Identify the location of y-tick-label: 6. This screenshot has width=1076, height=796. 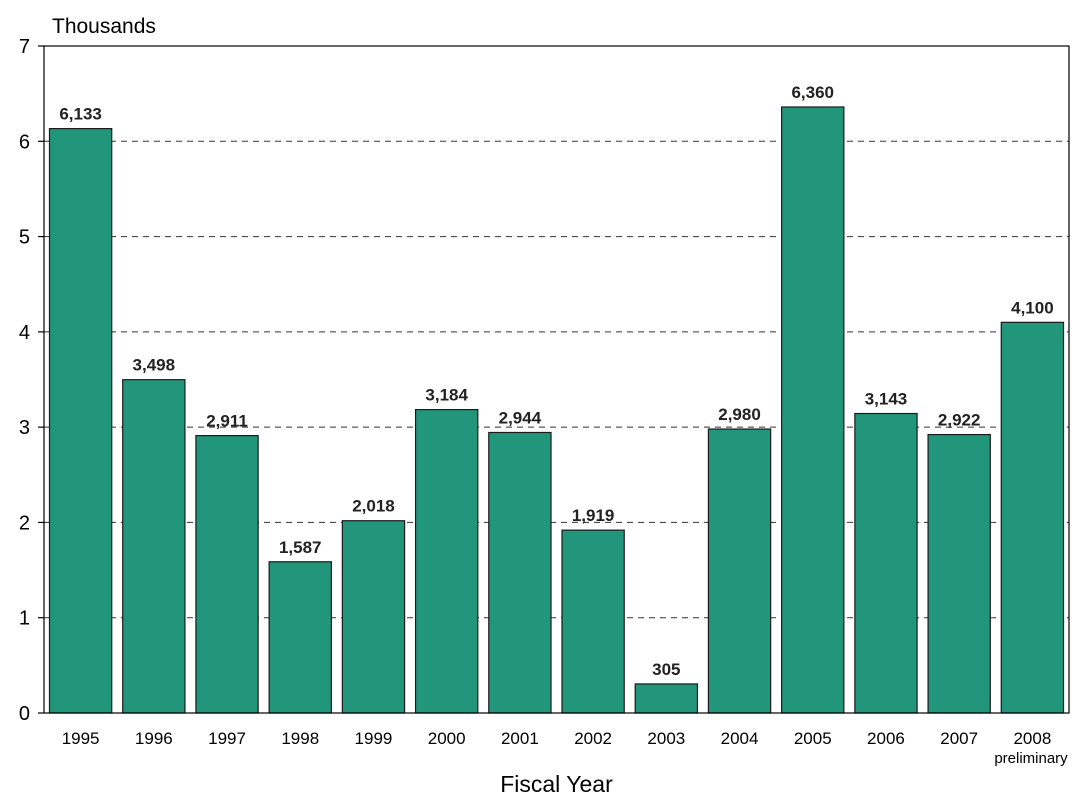
(24, 142).